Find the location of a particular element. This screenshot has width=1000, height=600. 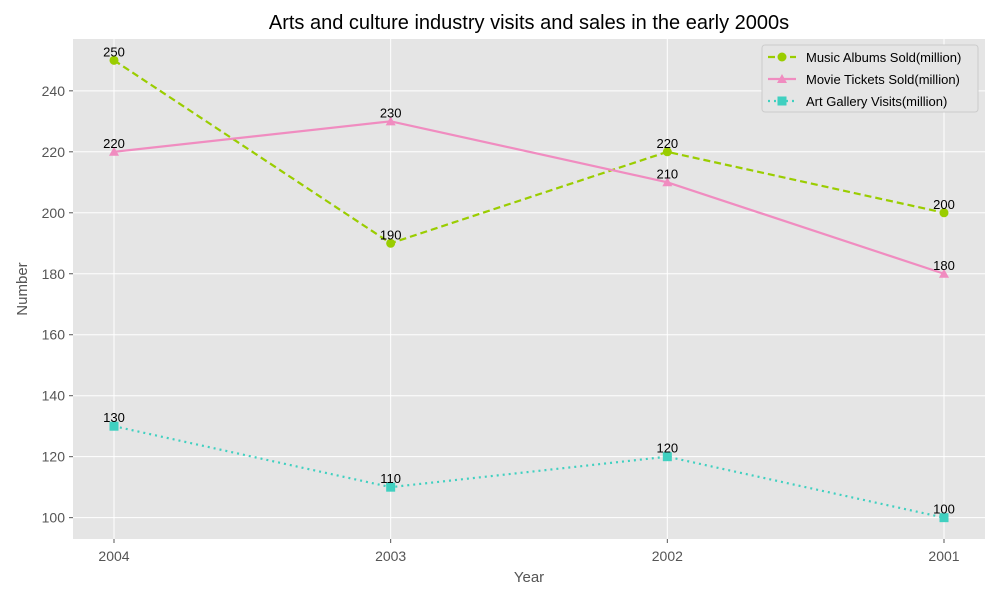

legend-label: Art Gallery Visits(million) is located at coordinates (876, 101).